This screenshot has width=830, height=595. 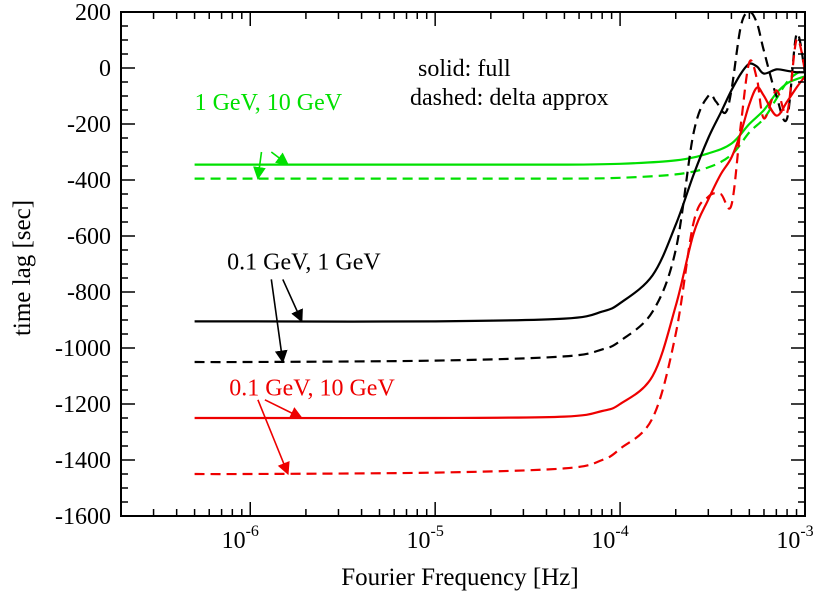 What do you see at coordinates (794, 538) in the screenshot?
I see `x-tick-label: 10⁻³` at bounding box center [794, 538].